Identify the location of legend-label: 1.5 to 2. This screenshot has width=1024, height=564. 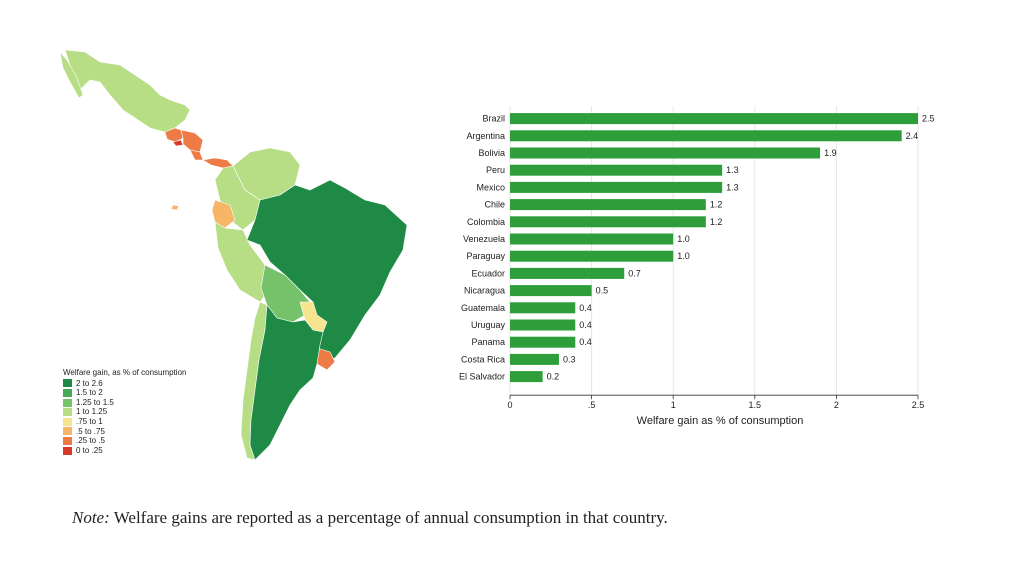
(89, 393).